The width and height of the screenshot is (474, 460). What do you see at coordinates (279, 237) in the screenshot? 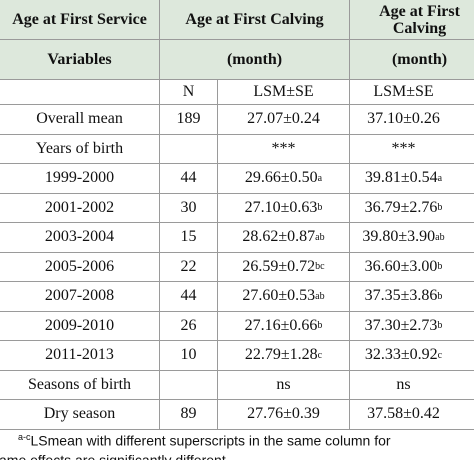
I see `lsm-value: 28.62±0.87` at bounding box center [279, 237].